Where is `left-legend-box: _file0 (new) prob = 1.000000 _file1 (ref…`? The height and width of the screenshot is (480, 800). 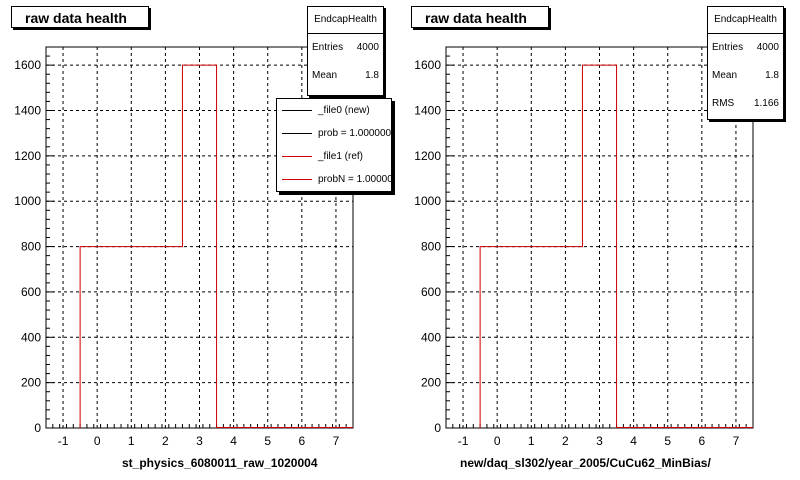
left-legend-box: _file0 (new) prob = 1.000000 _file1 (ref… is located at coordinates (334, 145).